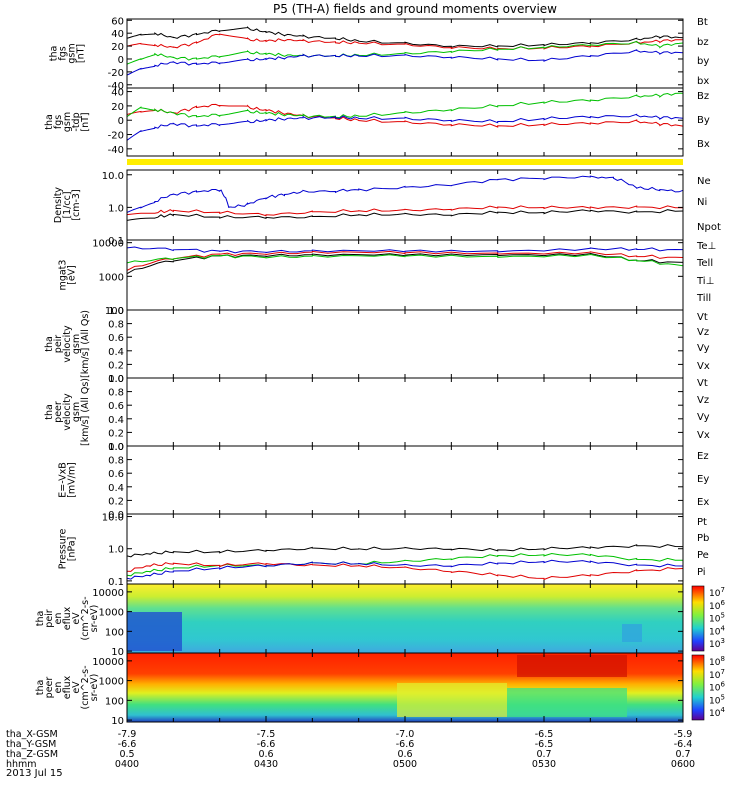  I want to click on series-by, so click(405, 52).